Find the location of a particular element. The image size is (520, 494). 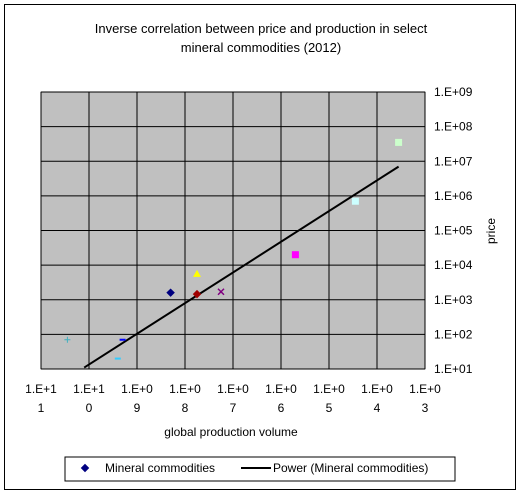

legend-marker-diamond is located at coordinates (85, 468).